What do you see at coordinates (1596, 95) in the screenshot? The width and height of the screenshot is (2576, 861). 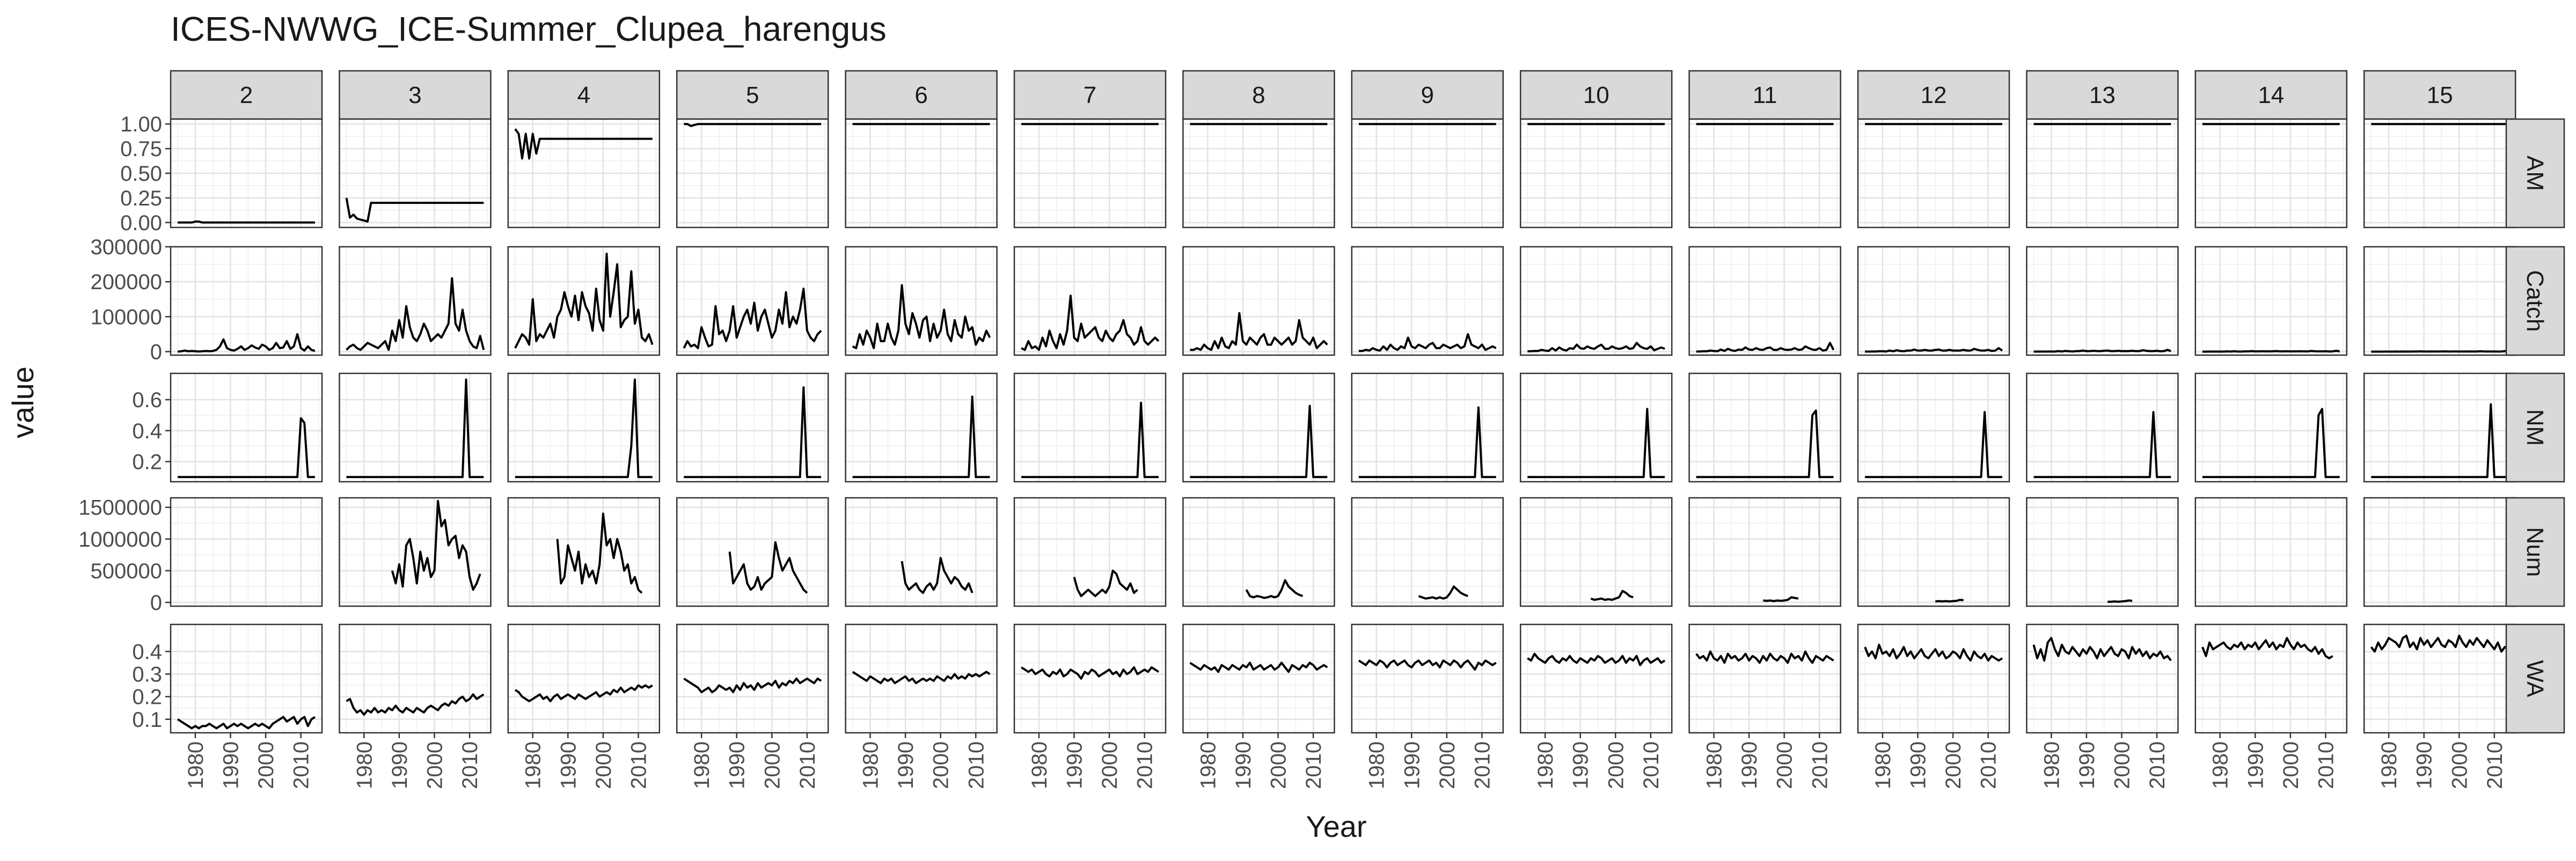 I see `facet-strip-label-10: 10` at bounding box center [1596, 95].